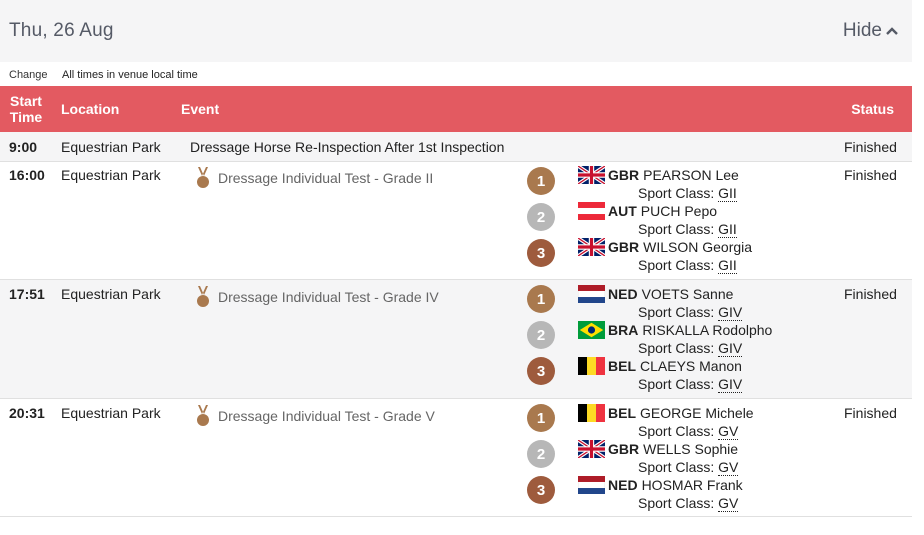  I want to click on day-title: Thu, 26 Aug, so click(61, 30).